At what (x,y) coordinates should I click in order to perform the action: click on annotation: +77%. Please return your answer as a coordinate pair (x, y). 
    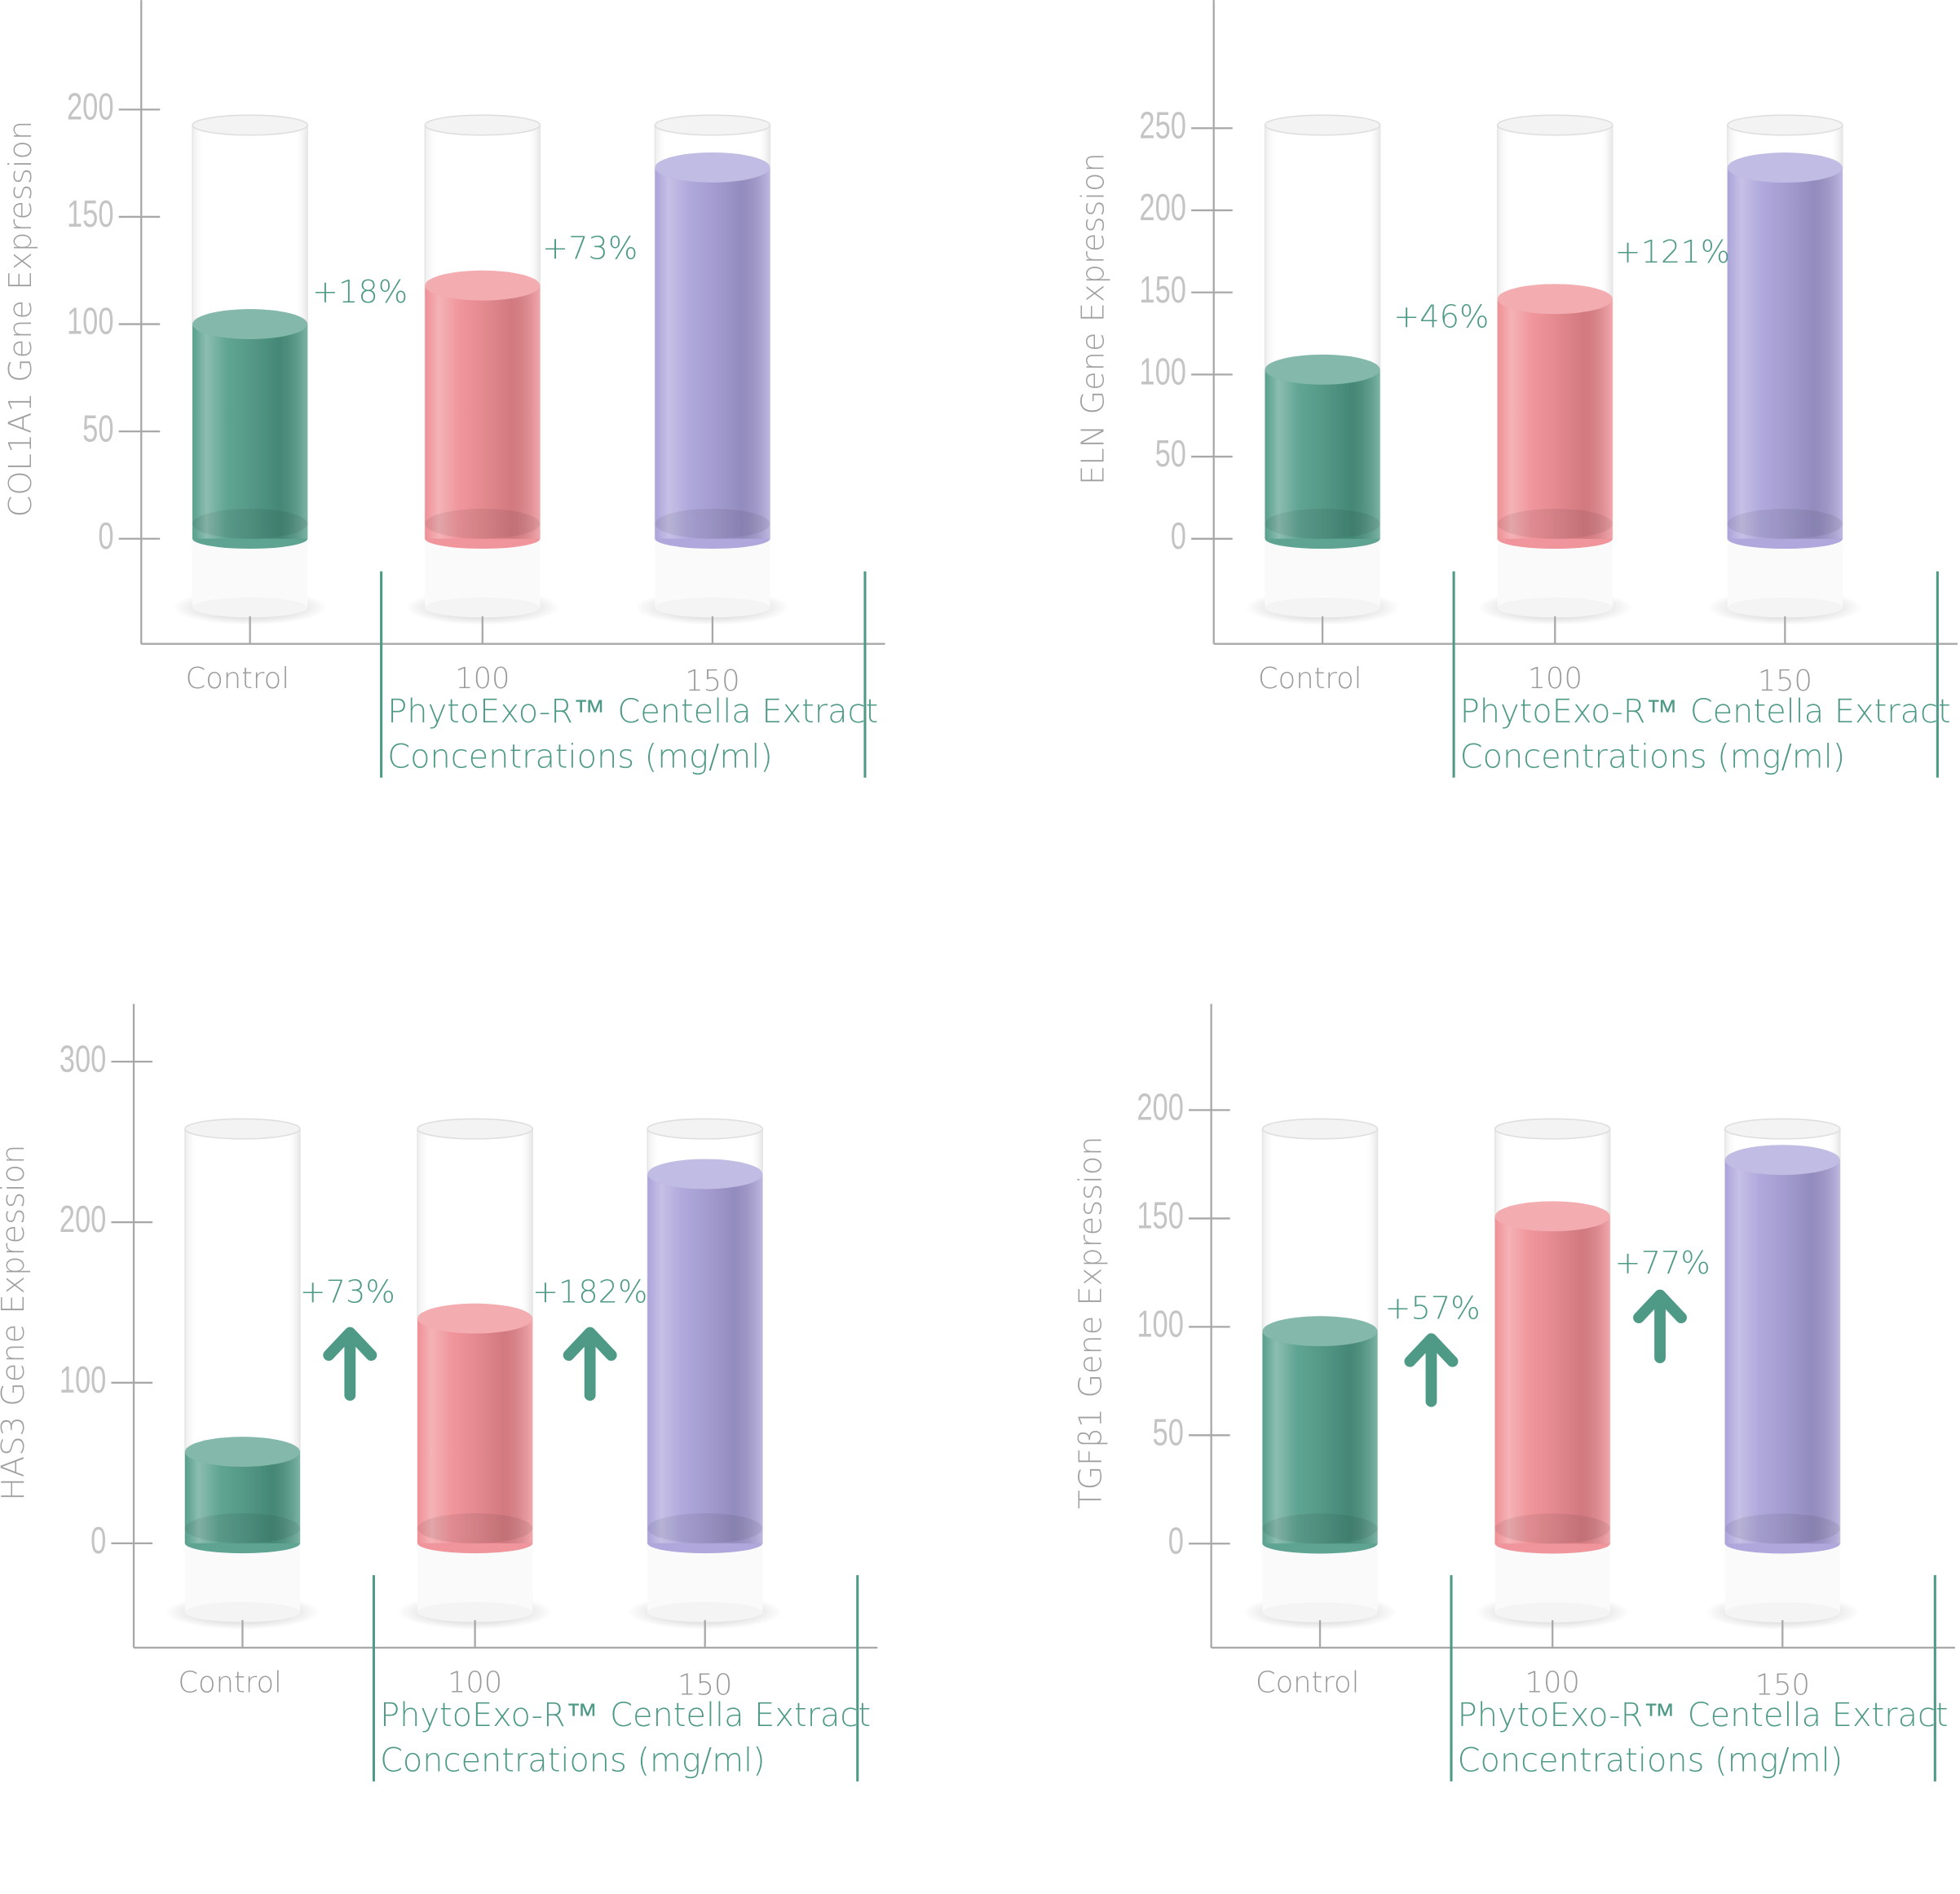
    Looking at the image, I should click on (1662, 1263).